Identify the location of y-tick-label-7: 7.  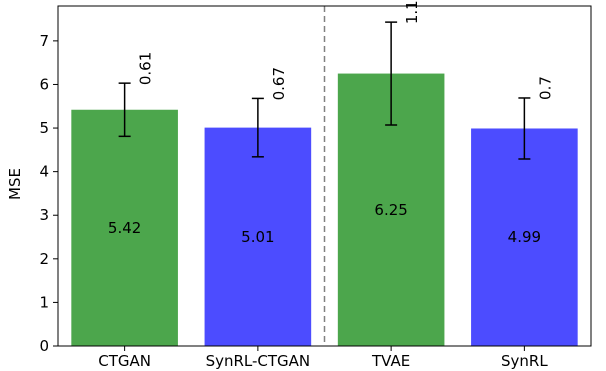
(44, 41).